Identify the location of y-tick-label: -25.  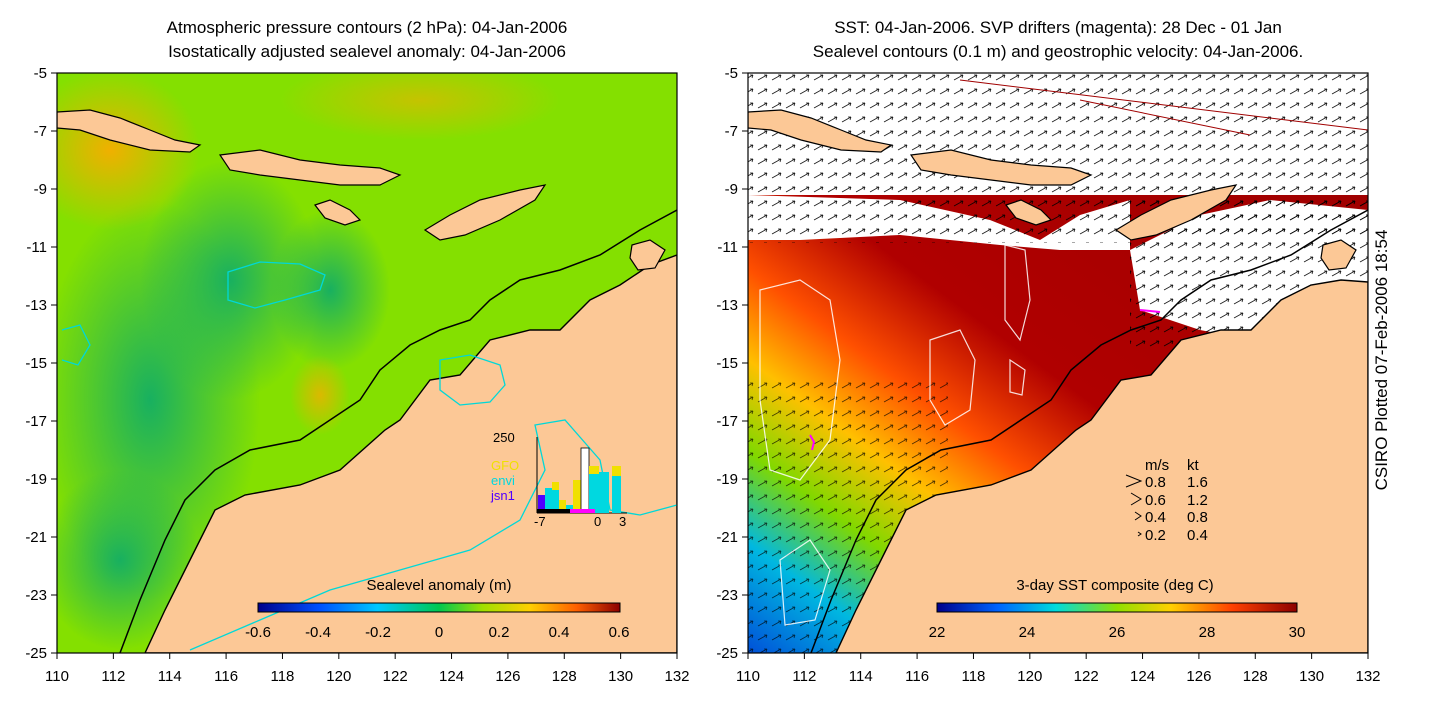
(36, 653).